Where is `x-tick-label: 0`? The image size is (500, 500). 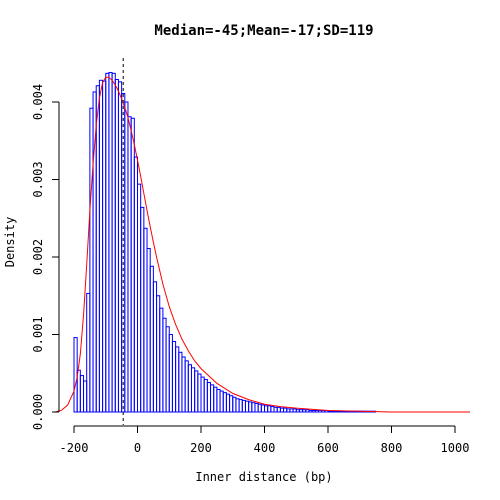
x-tick-label: 0 is located at coordinates (137, 448).